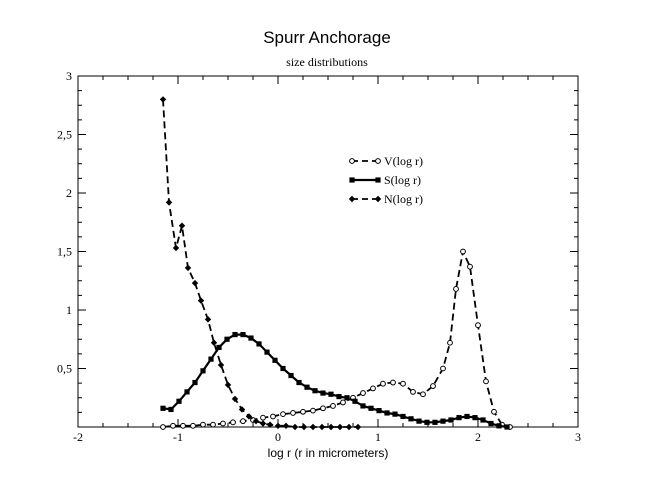 The width and height of the screenshot is (650, 502). What do you see at coordinates (327, 37) in the screenshot?
I see `chart-title: Spurr Anchorage` at bounding box center [327, 37].